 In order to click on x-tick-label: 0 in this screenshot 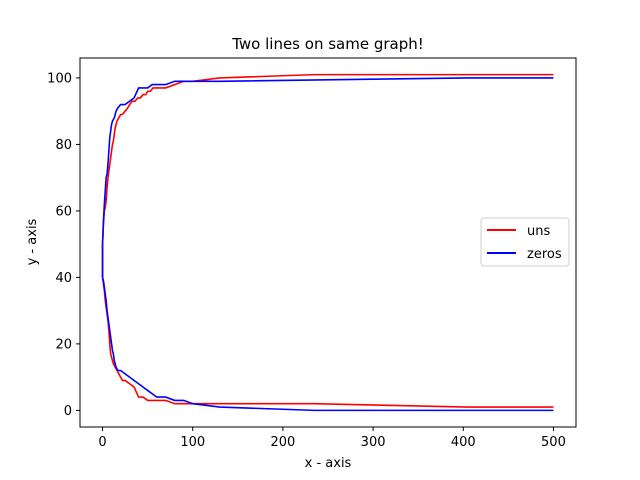, I will do `click(102, 442)`.